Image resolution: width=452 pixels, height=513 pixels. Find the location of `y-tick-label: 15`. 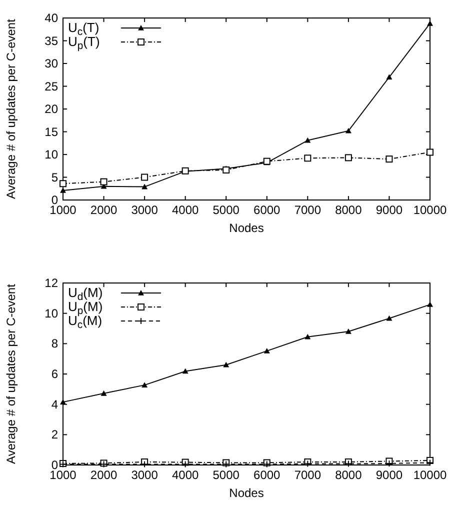

y-tick-label: 15 is located at coordinates (51, 131).